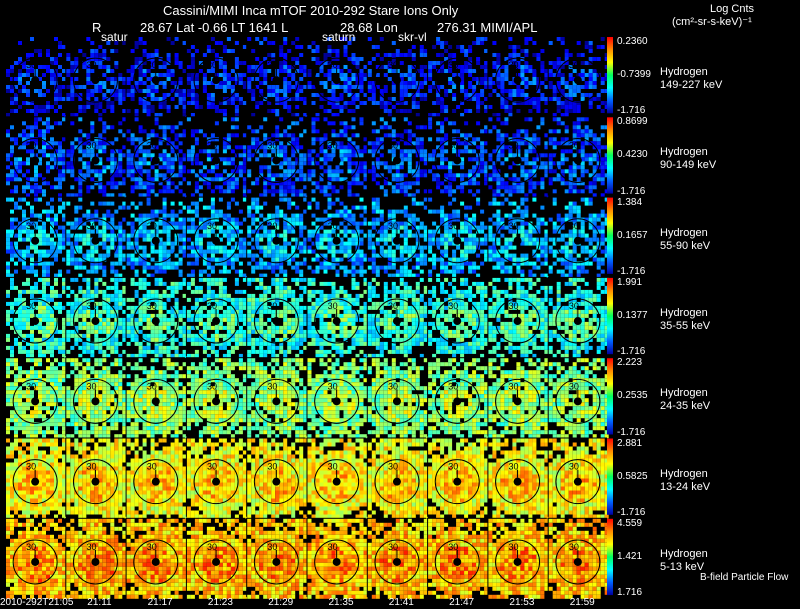  What do you see at coordinates (582, 602) in the screenshot?
I see `time-label: 21:59` at bounding box center [582, 602].